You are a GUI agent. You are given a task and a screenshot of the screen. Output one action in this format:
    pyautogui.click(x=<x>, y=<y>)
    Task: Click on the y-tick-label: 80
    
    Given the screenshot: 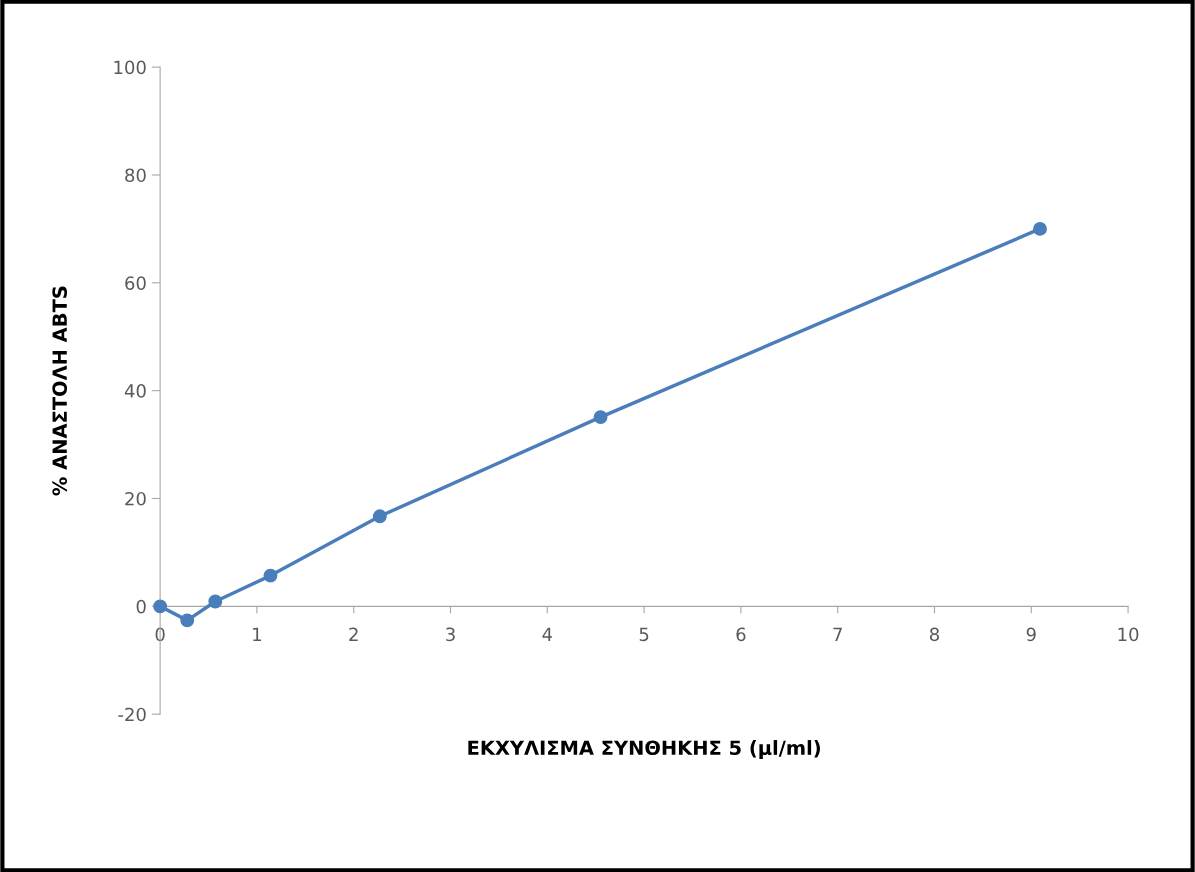 What is the action you would take?
    pyautogui.click(x=135, y=175)
    